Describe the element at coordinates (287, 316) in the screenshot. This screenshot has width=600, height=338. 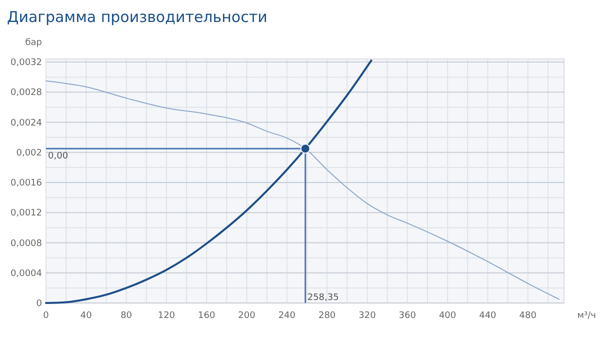
I see `x-tick-label: 240` at that location.